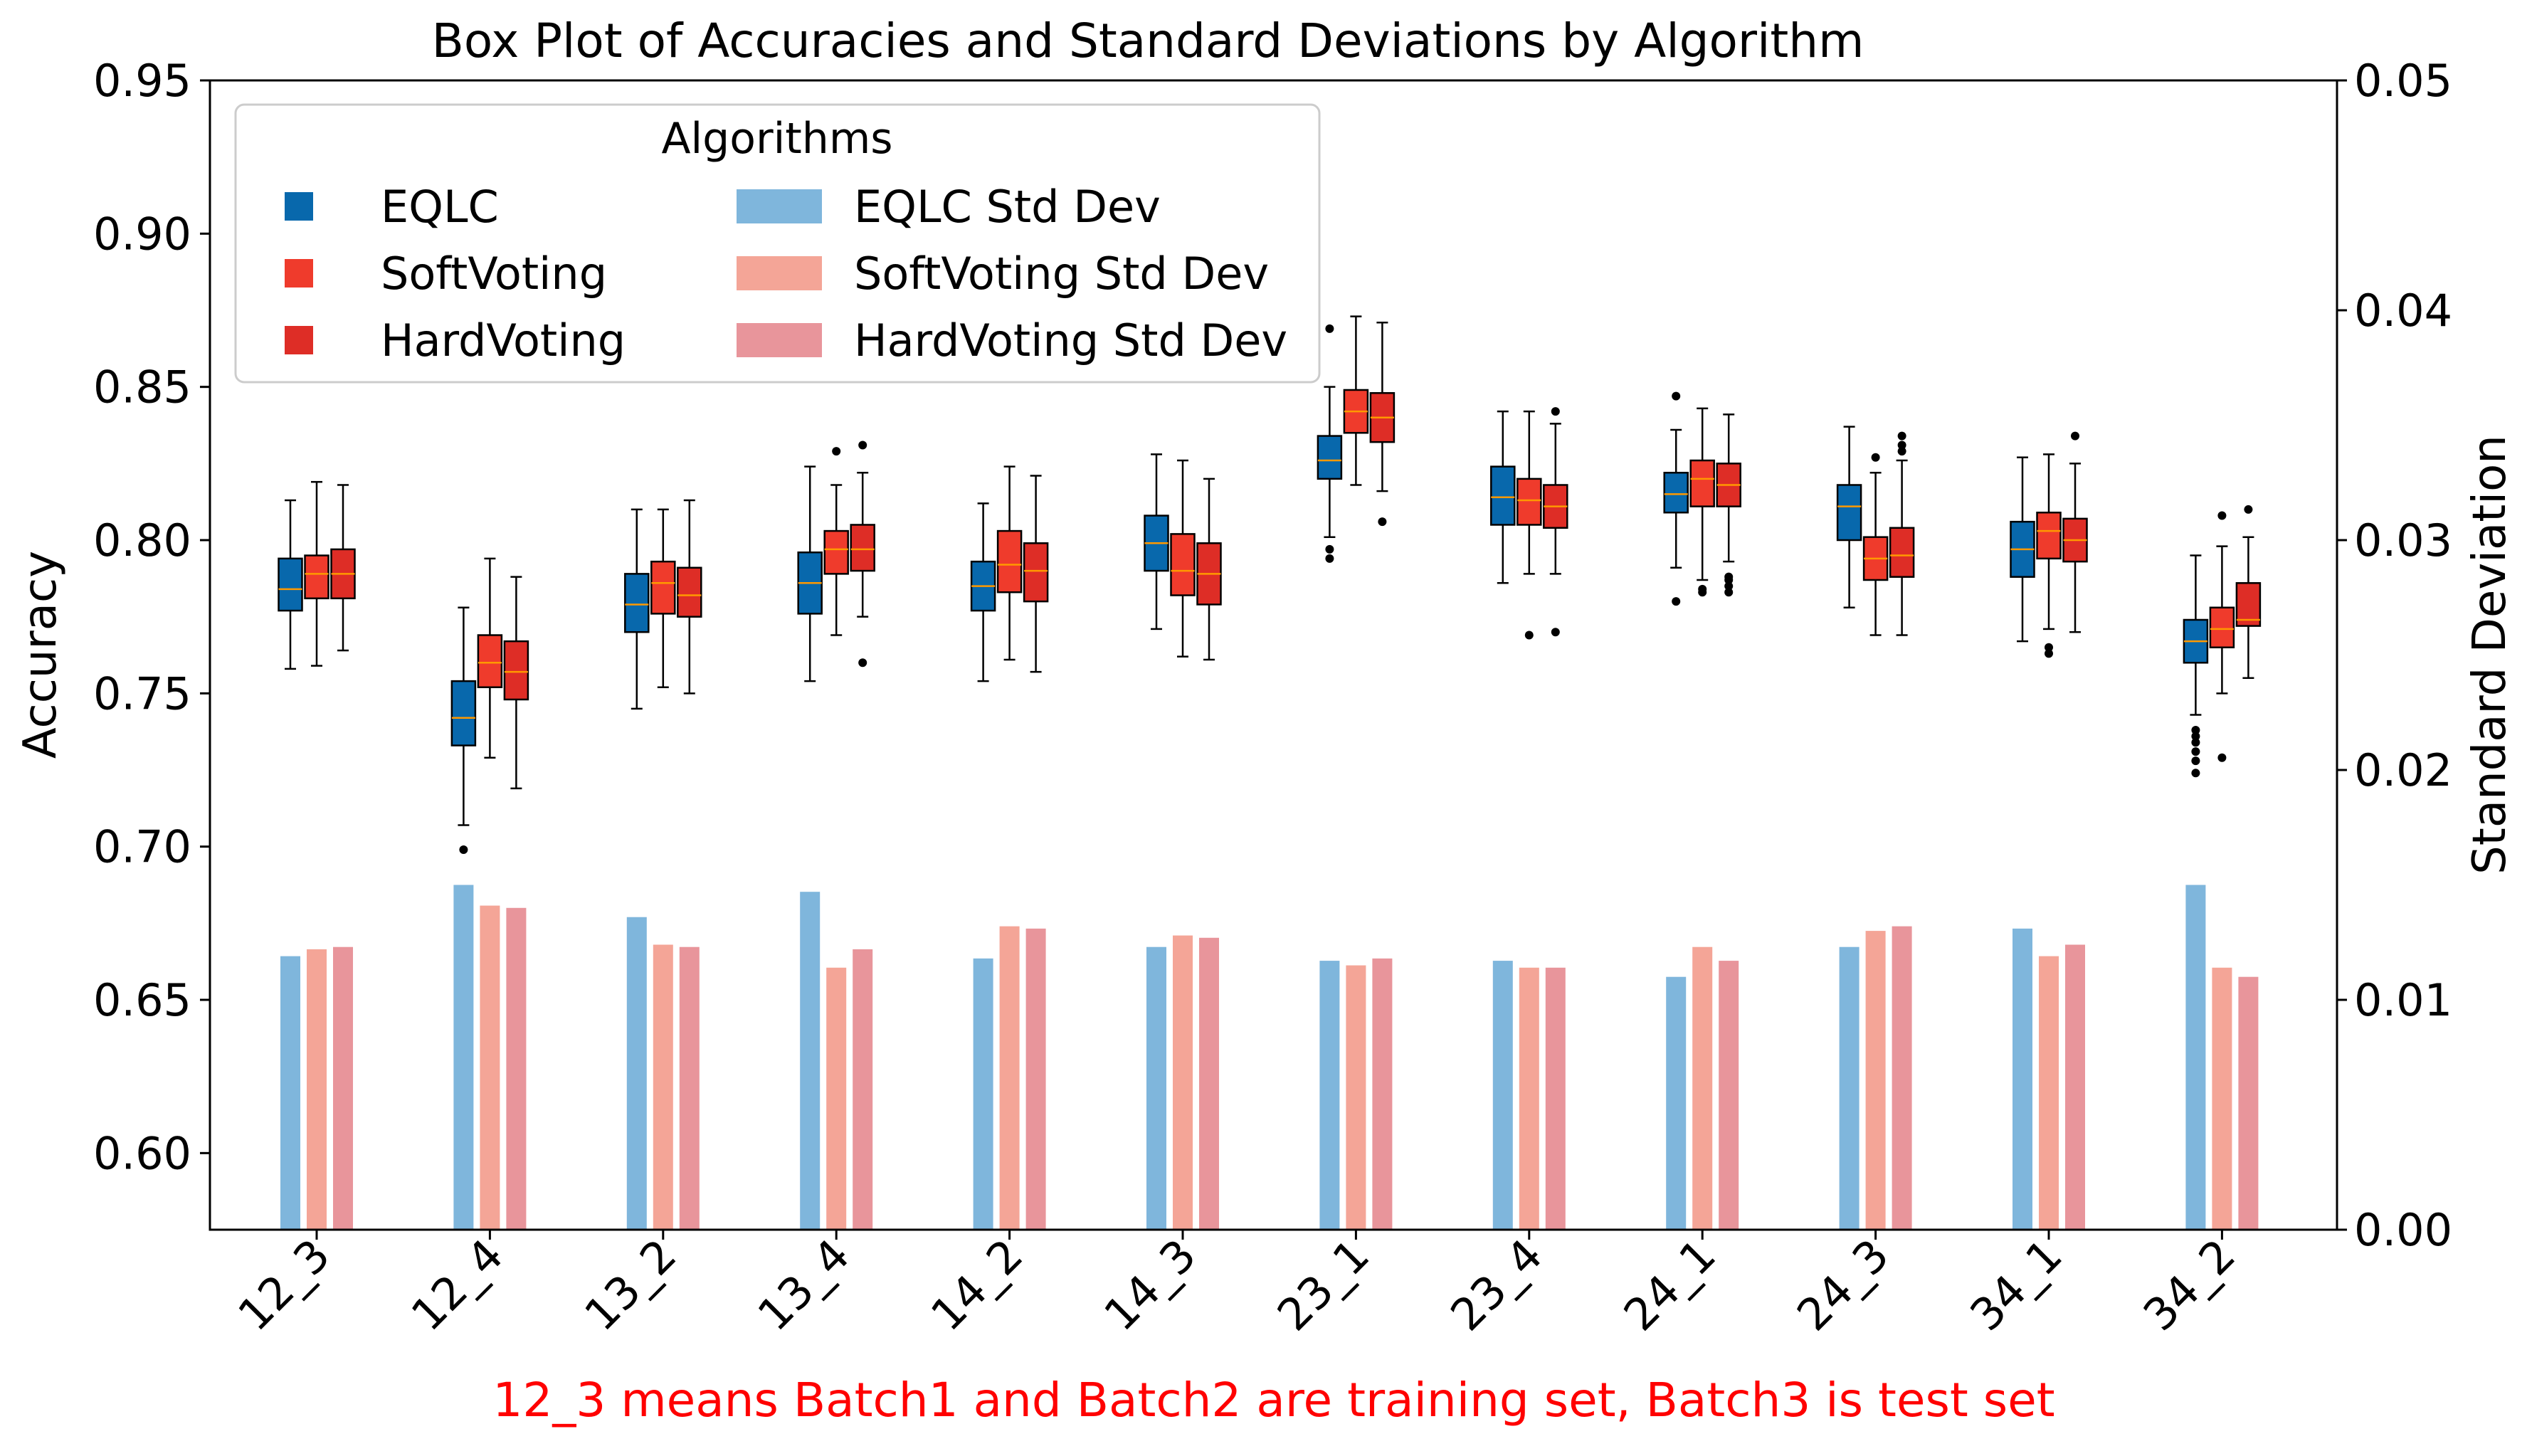 The image size is (2532, 1456). I want to click on right-axis: 0.00 0.01 0.02 0.03 0.04 0.05, so click(2394, 655).